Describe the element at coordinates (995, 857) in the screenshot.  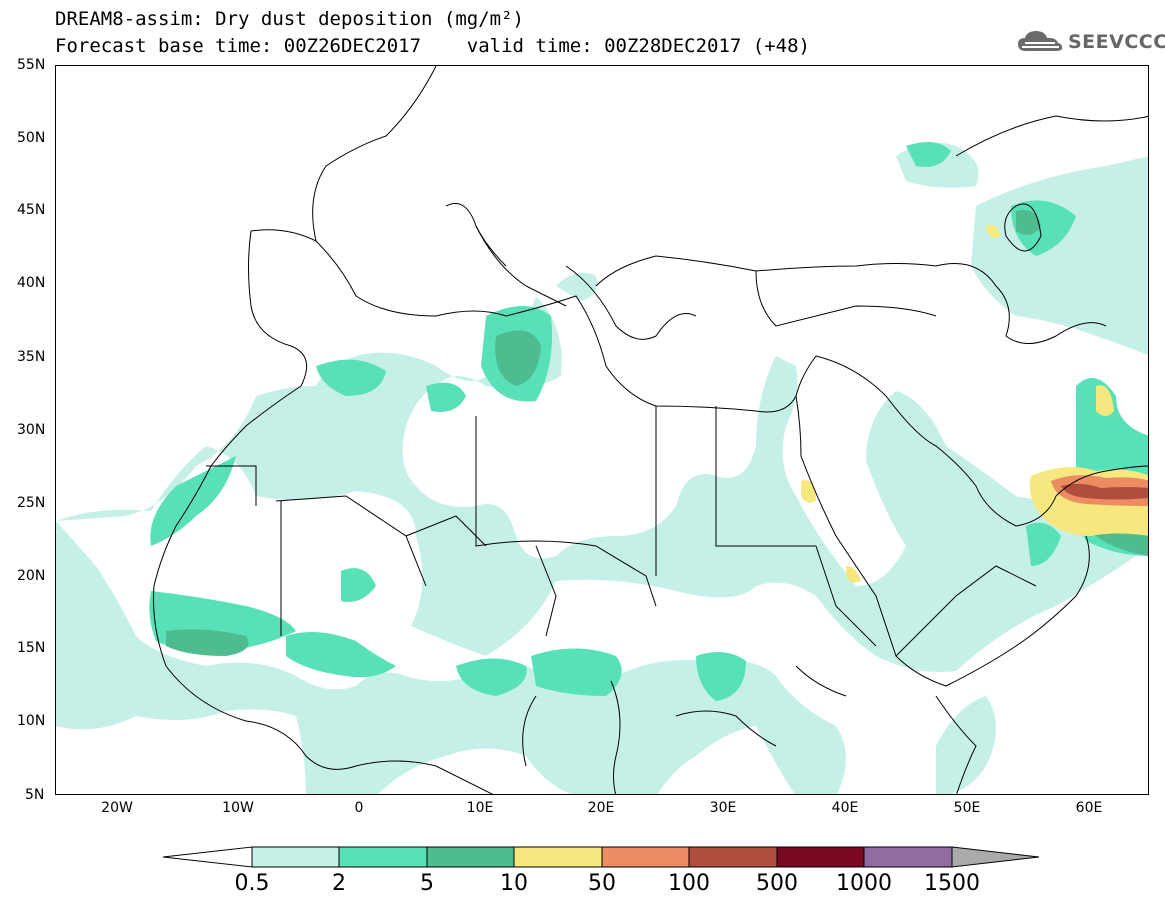
I see `colorbar-over-triangle` at that location.